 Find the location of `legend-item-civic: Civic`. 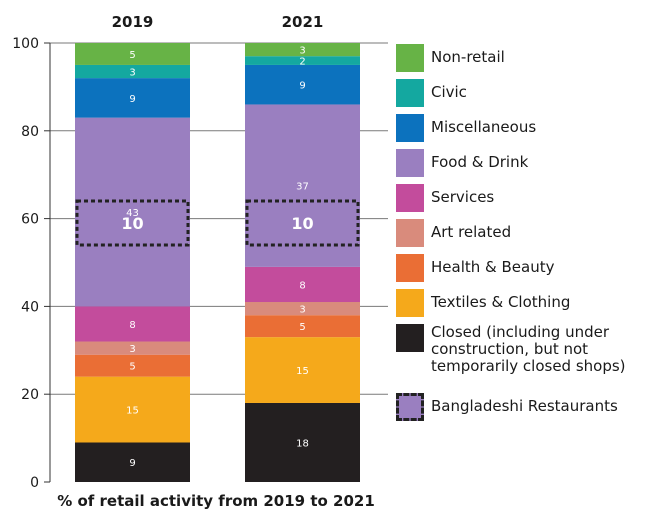

legend-item-civic: Civic is located at coordinates (431, 93).